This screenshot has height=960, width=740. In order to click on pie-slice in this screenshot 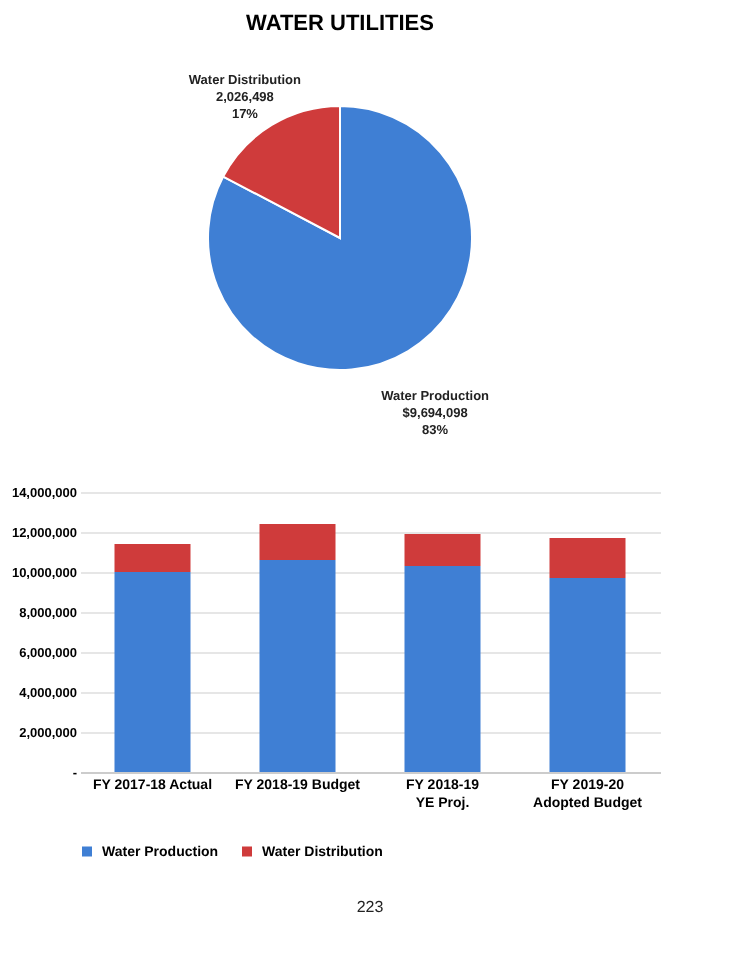, I will do `click(340, 238)`.